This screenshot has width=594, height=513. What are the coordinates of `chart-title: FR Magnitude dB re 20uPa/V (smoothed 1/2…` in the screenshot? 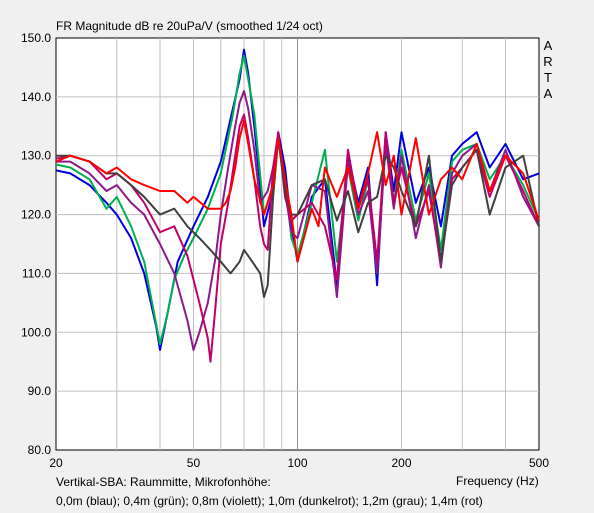 It's located at (189, 26).